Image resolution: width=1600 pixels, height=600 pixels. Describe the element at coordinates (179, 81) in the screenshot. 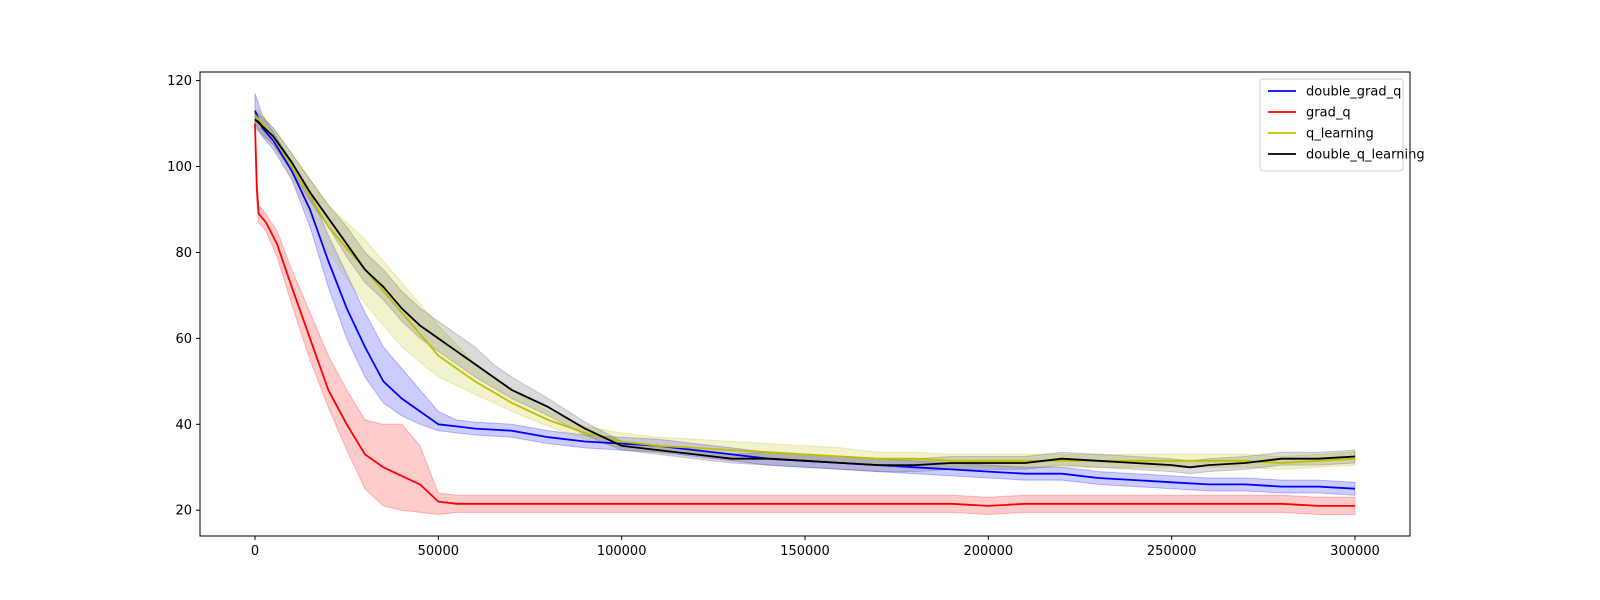

I see `y-tick-label: 120` at that location.